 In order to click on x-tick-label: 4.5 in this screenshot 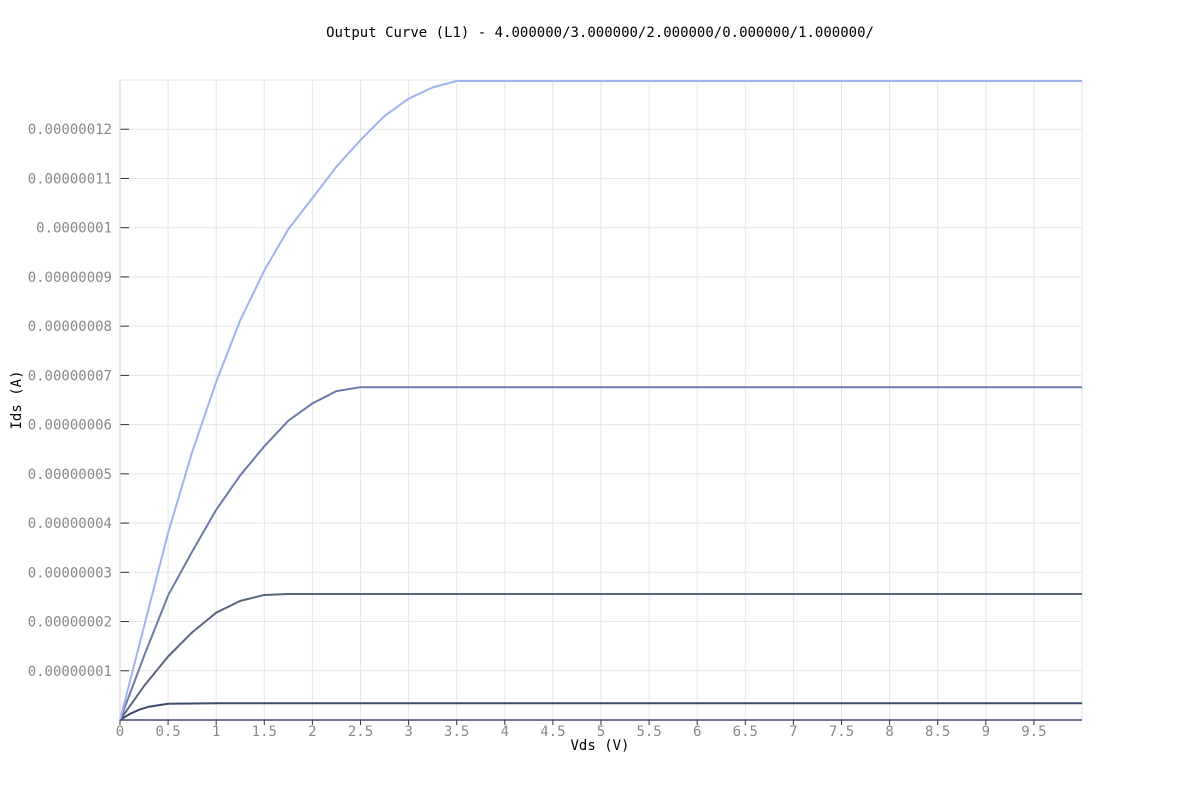, I will do `click(552, 732)`.